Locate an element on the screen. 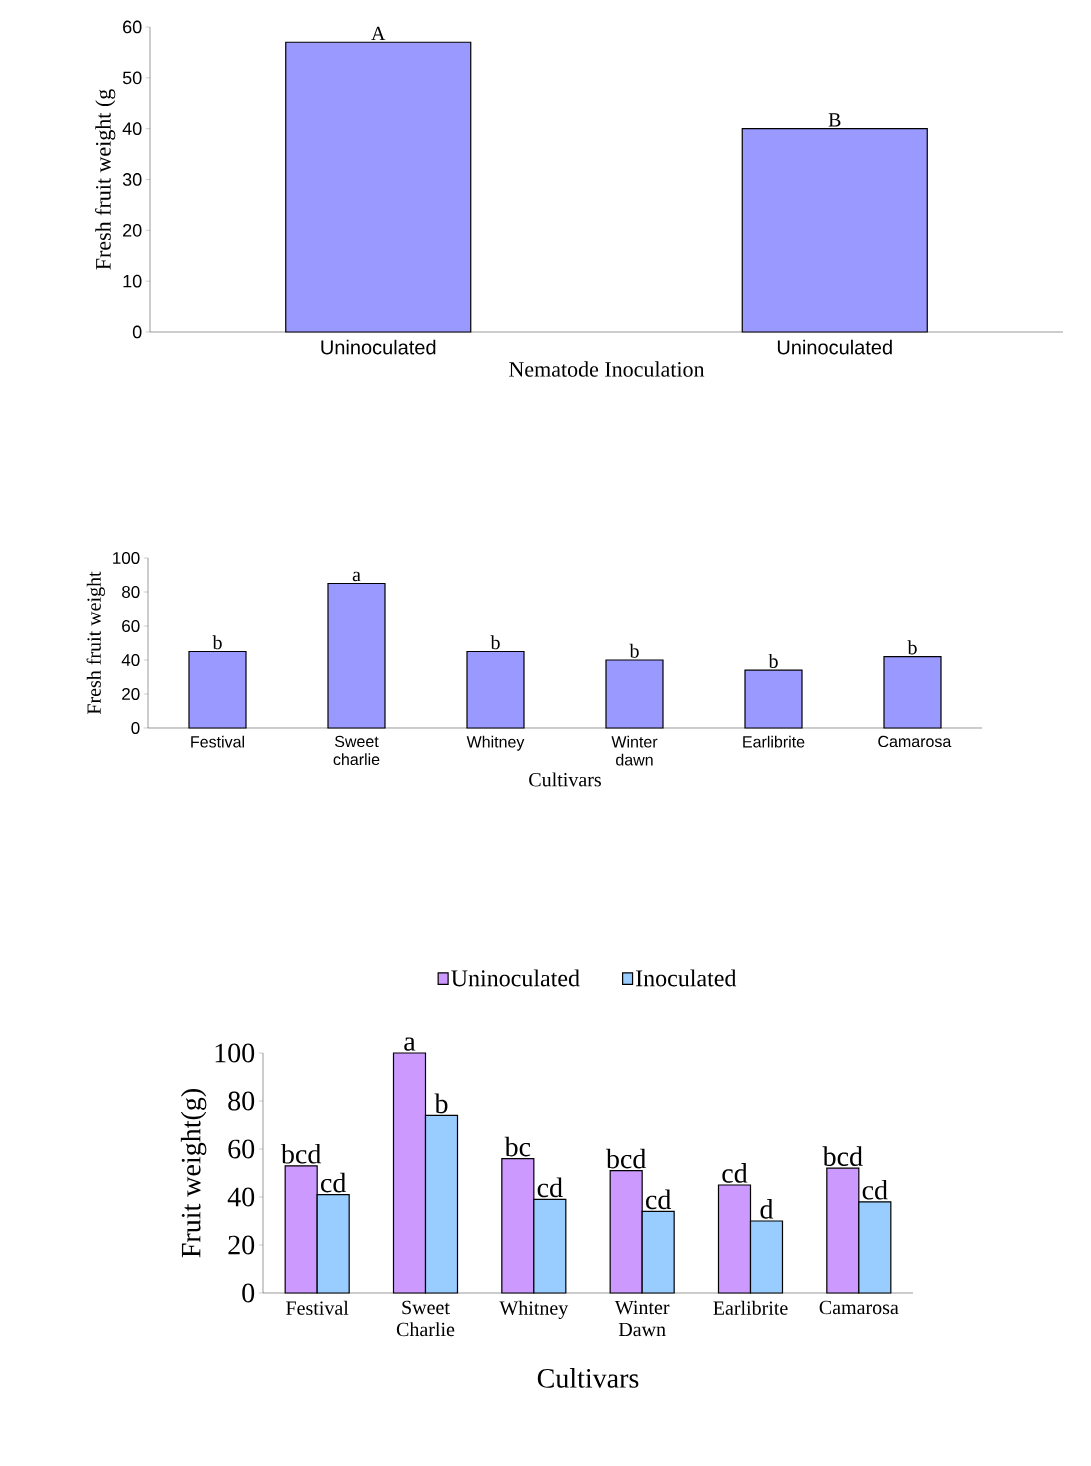  annotation: B is located at coordinates (834, 120).